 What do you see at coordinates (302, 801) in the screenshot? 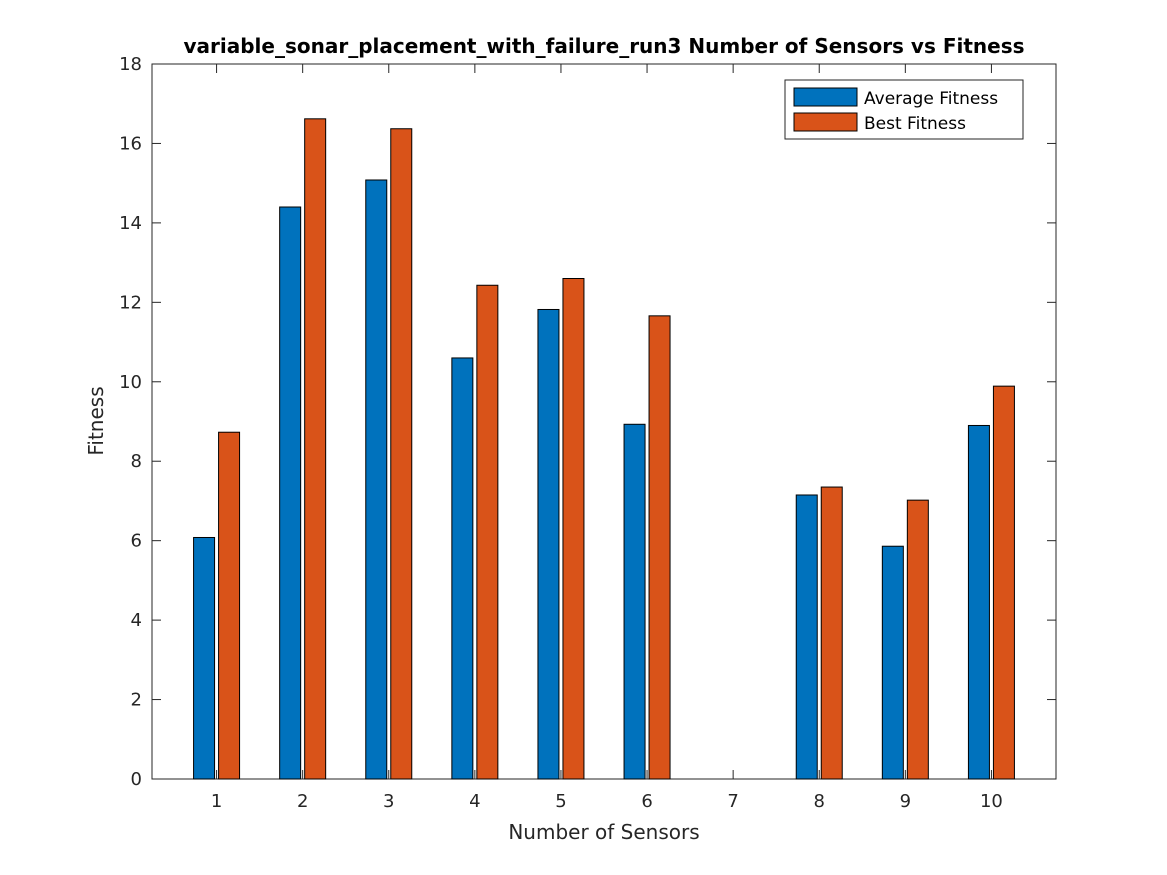
I see `x-tick-label: 2` at bounding box center [302, 801].